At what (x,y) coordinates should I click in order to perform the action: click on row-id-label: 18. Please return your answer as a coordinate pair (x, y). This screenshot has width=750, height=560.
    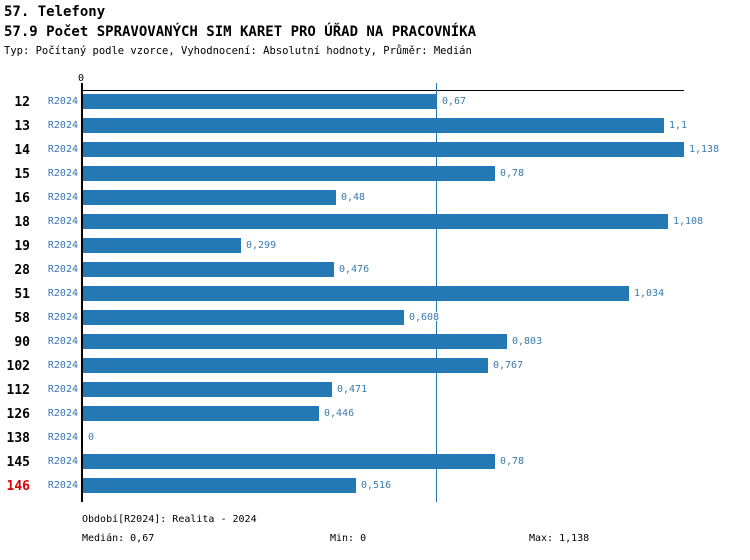
    Looking at the image, I should click on (22, 222).